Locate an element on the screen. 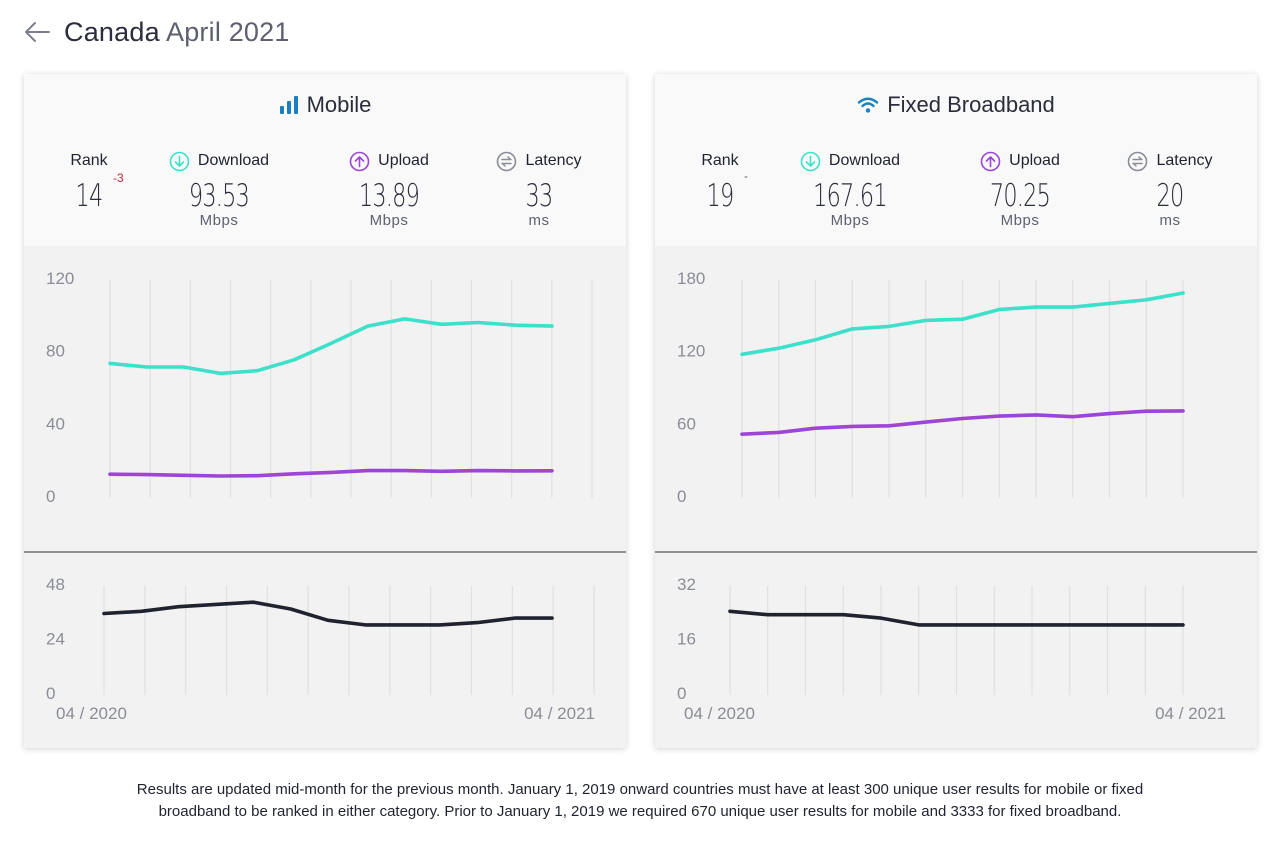 This screenshot has height=849, width=1280. mobile-speed-yticks: 0 40 80 120 is located at coordinates (60, 387).